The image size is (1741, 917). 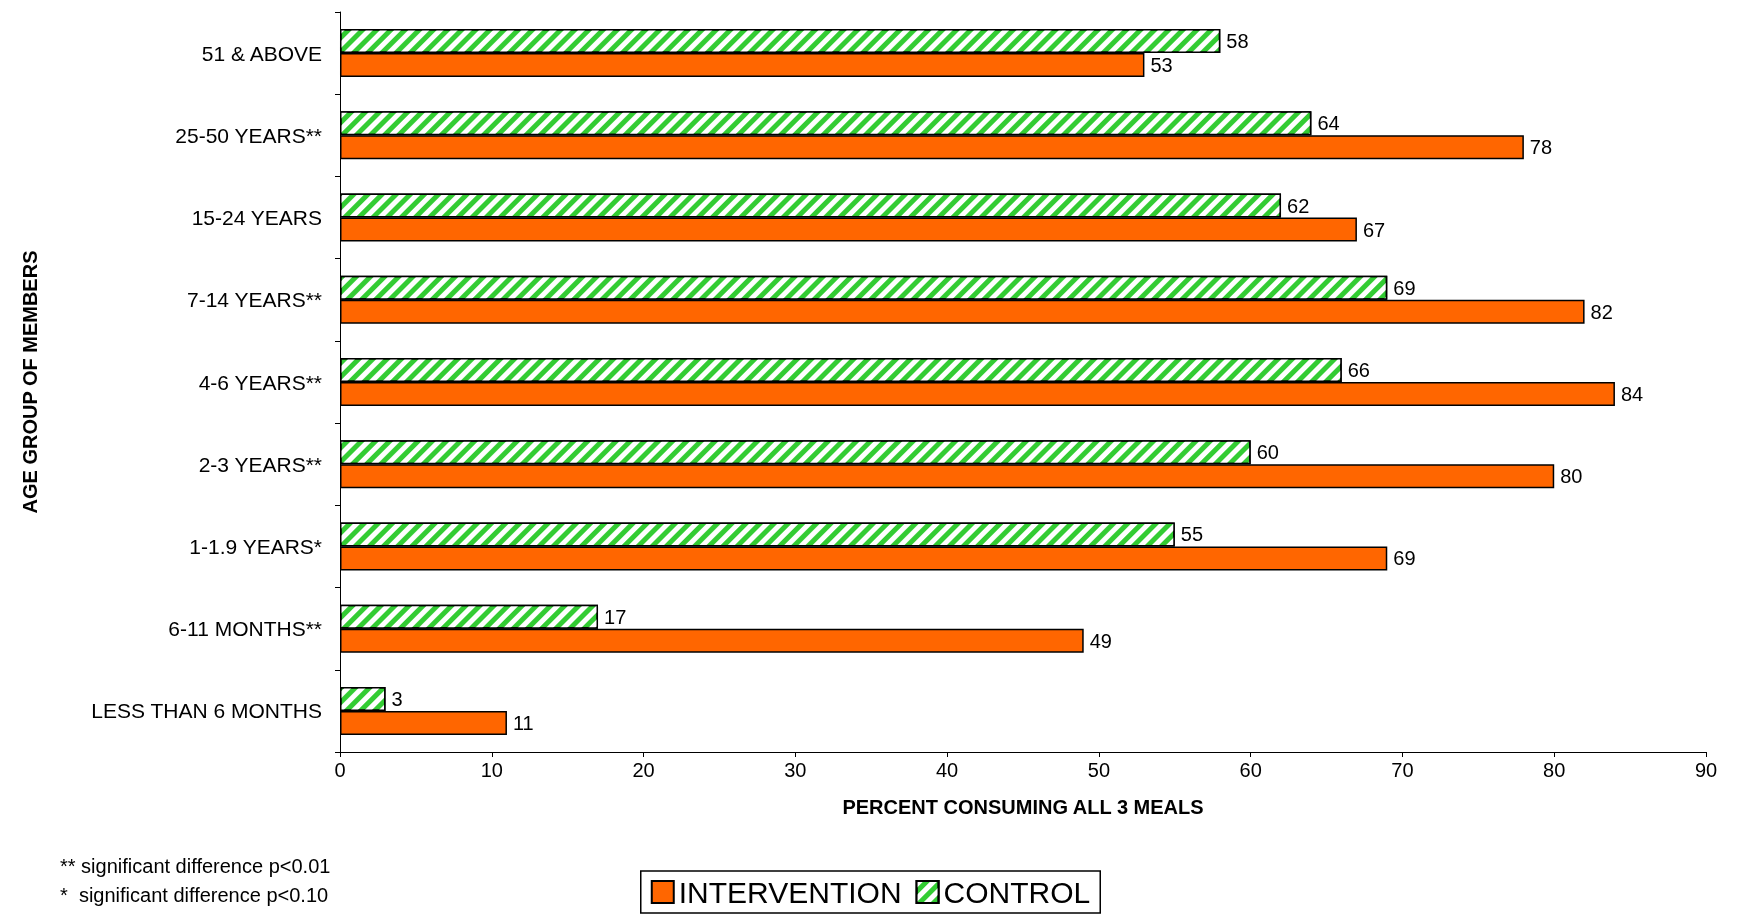 I want to click on x-axis-title: PERCENT CONSUMING ALL 3 MEALS, so click(x=1023, y=807).